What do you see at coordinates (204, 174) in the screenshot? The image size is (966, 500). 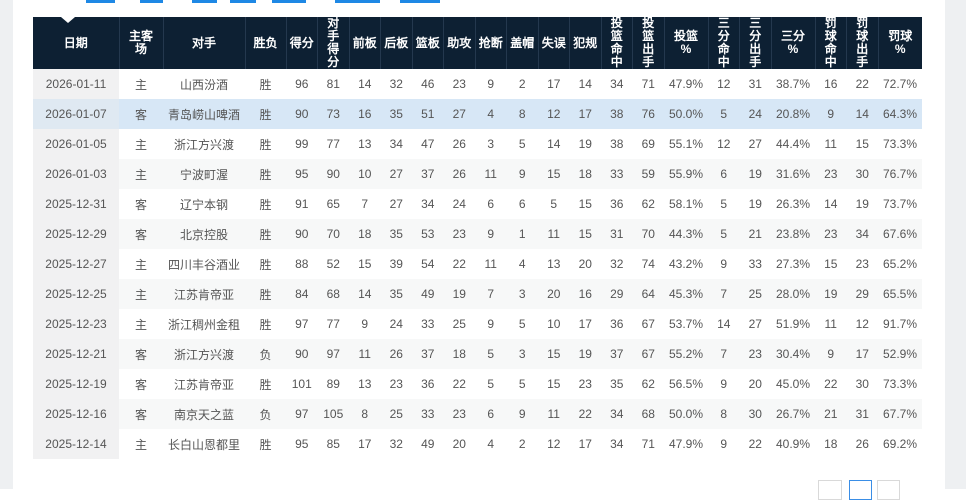 I see `cell-opponent: 宁波町渥` at bounding box center [204, 174].